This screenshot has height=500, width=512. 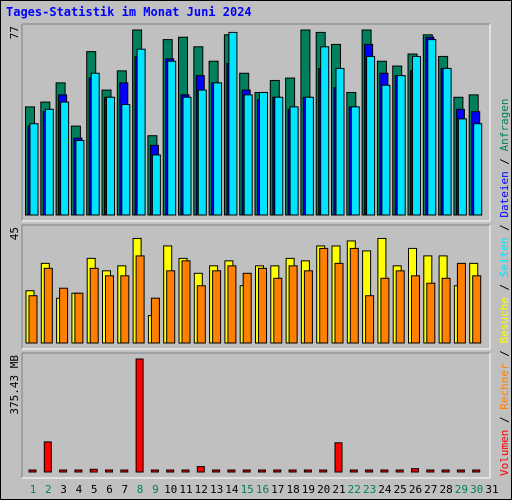 I want to click on y-axis-label-visits: 45, so click(x=14, y=233).